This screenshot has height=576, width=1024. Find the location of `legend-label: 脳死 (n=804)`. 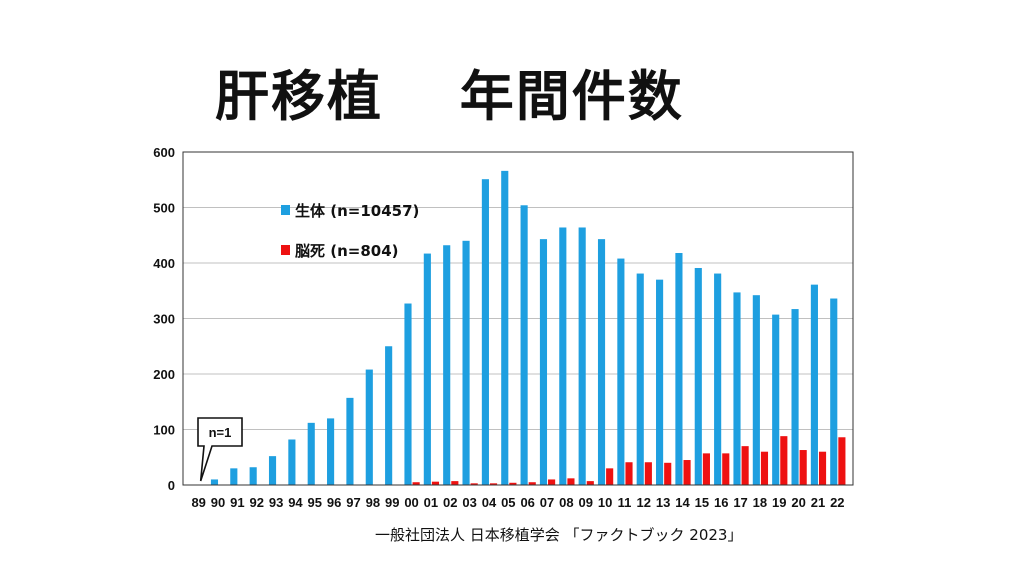

legend-label: 脳死 (n=804) is located at coordinates (347, 251).